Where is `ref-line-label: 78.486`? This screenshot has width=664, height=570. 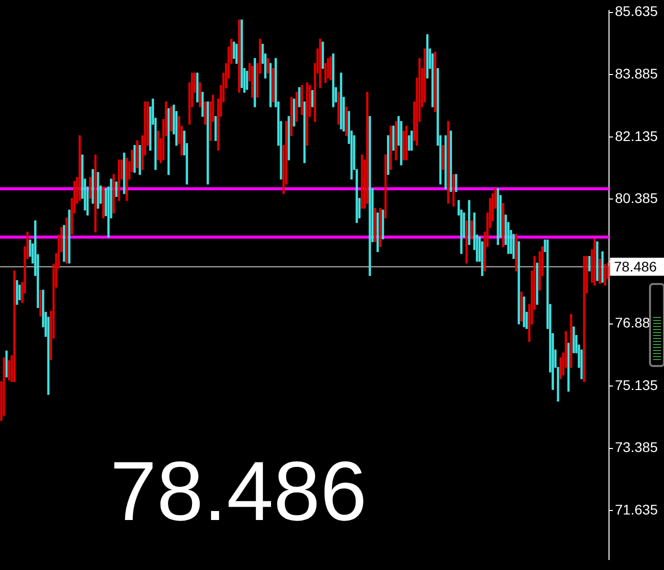
ref-line-label: 78.486 is located at coordinates (636, 266).